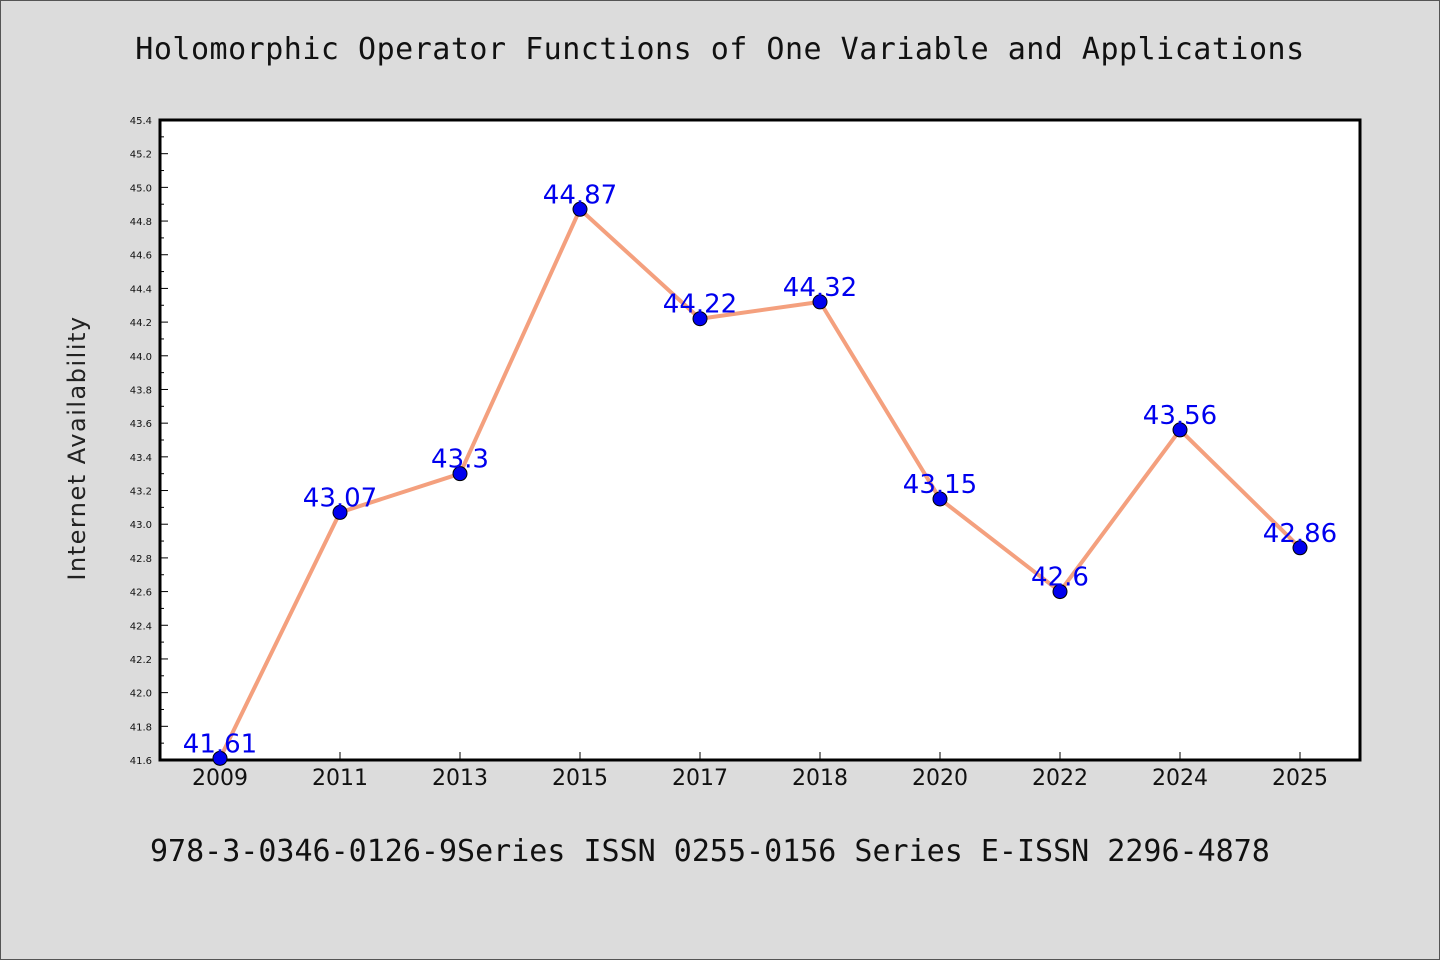 The height and width of the screenshot is (960, 1440). What do you see at coordinates (141, 761) in the screenshot?
I see `y-tick-label: 41.6` at bounding box center [141, 761].